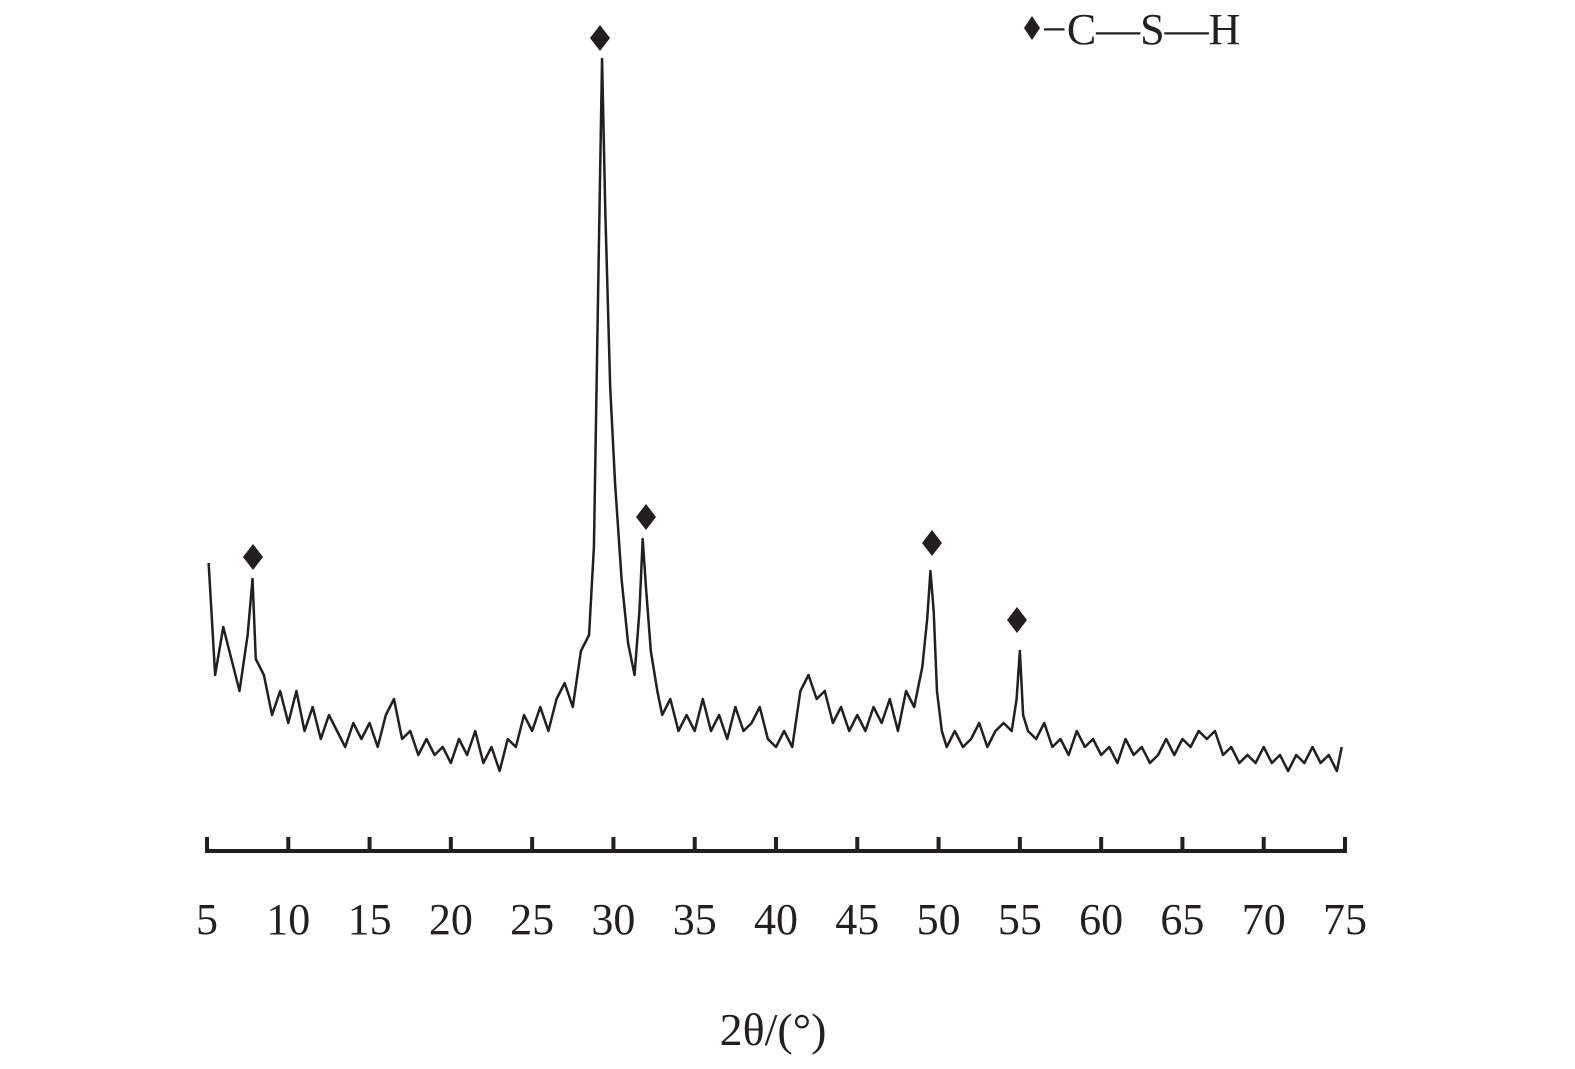 The height and width of the screenshot is (1069, 1575). I want to click on x-tick-label: 75, so click(1345, 919).